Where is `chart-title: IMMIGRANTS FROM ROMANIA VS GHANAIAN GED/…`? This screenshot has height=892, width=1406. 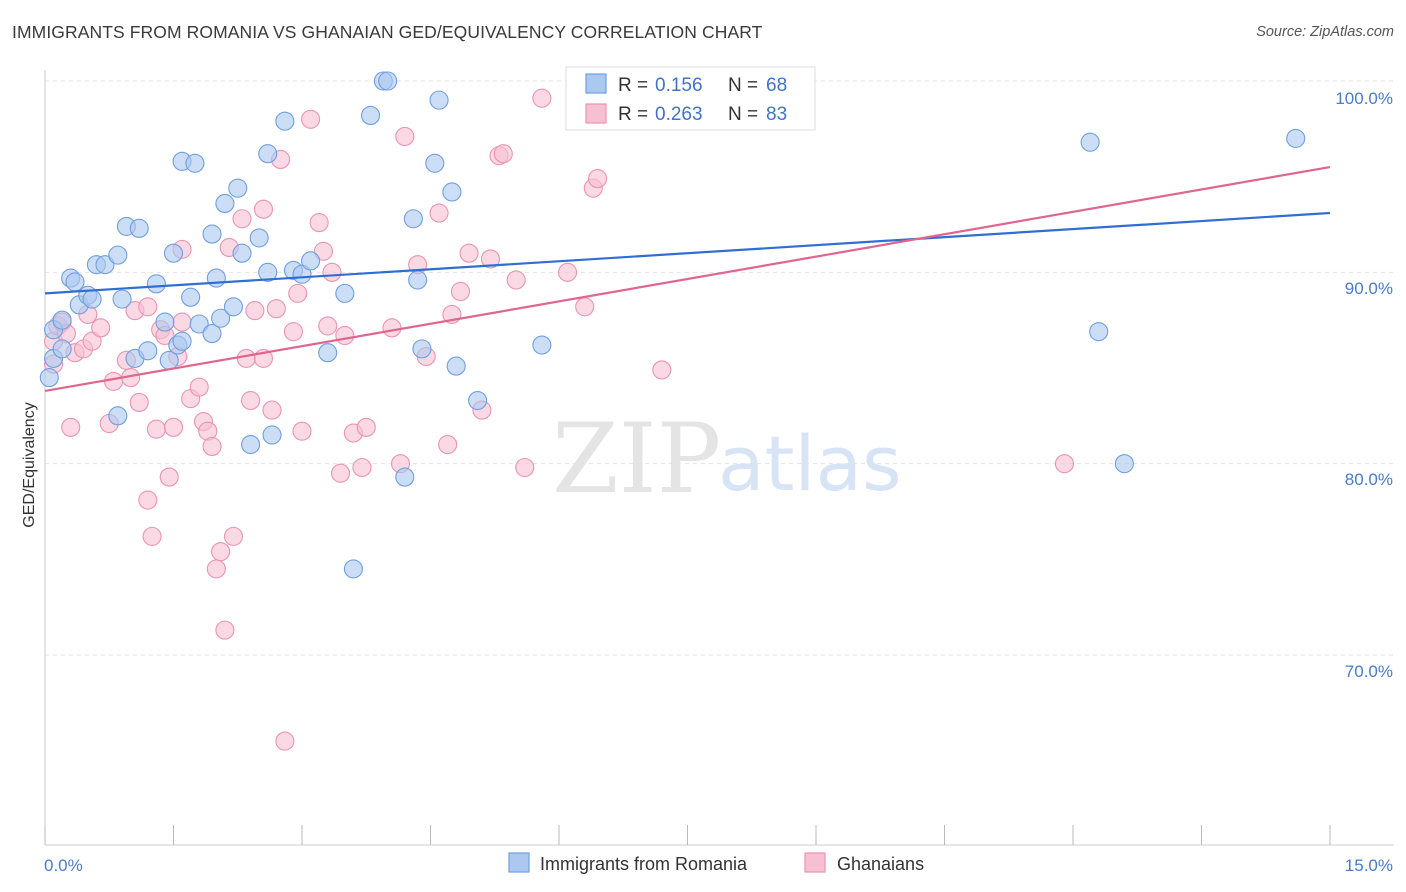
chart-title: IMMIGRANTS FROM ROMANIA VS GHANAIAN GED/… is located at coordinates (387, 32).